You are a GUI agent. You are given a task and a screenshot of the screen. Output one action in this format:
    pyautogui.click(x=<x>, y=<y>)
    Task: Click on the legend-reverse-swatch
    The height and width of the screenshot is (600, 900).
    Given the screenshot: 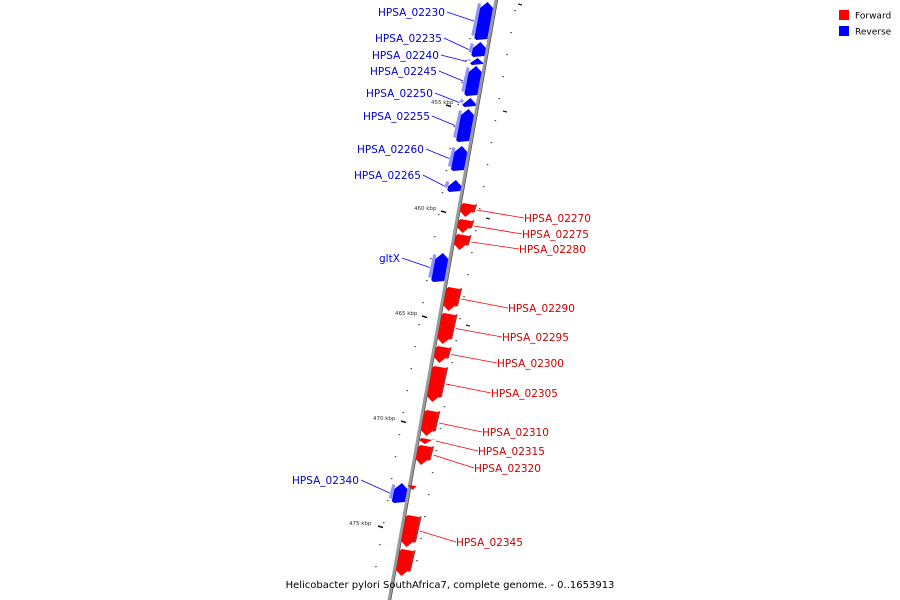 What is the action you would take?
    pyautogui.click(x=844, y=31)
    